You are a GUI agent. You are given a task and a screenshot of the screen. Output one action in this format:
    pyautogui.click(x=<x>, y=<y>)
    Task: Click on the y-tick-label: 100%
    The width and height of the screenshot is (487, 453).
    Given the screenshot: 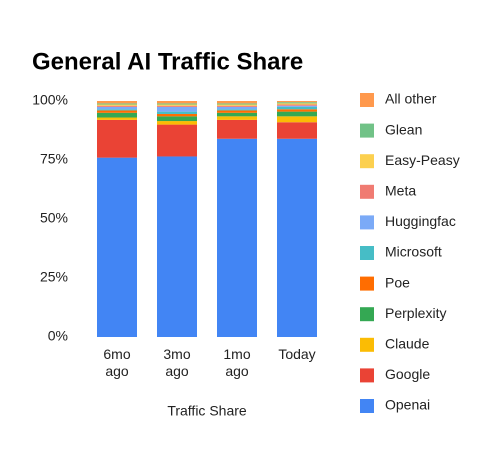 What is the action you would take?
    pyautogui.click(x=50, y=100)
    